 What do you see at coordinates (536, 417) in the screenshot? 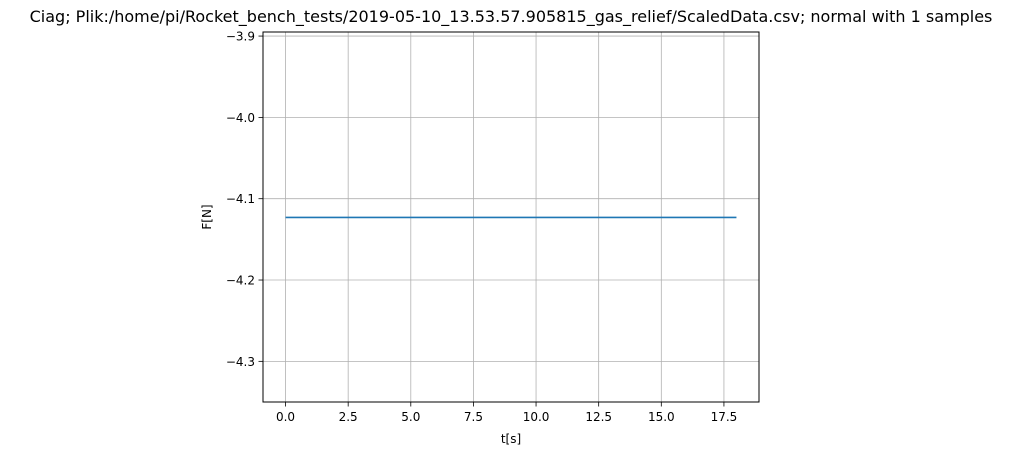
I see `x-tick-label: 10.0` at bounding box center [536, 417].